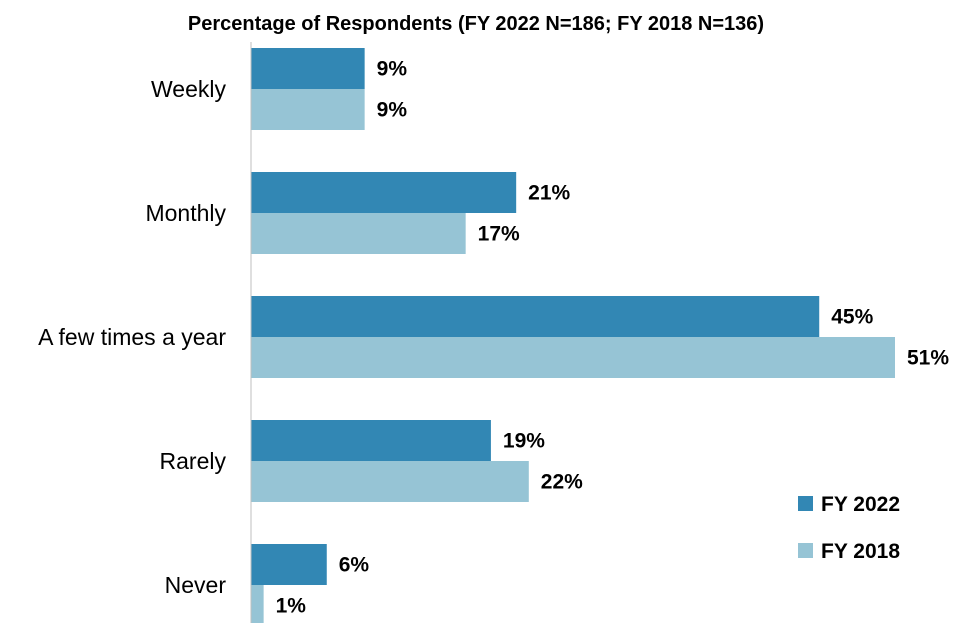 Image resolution: width=964 pixels, height=623 pixels. I want to click on category-label-never: Never, so click(196, 585).